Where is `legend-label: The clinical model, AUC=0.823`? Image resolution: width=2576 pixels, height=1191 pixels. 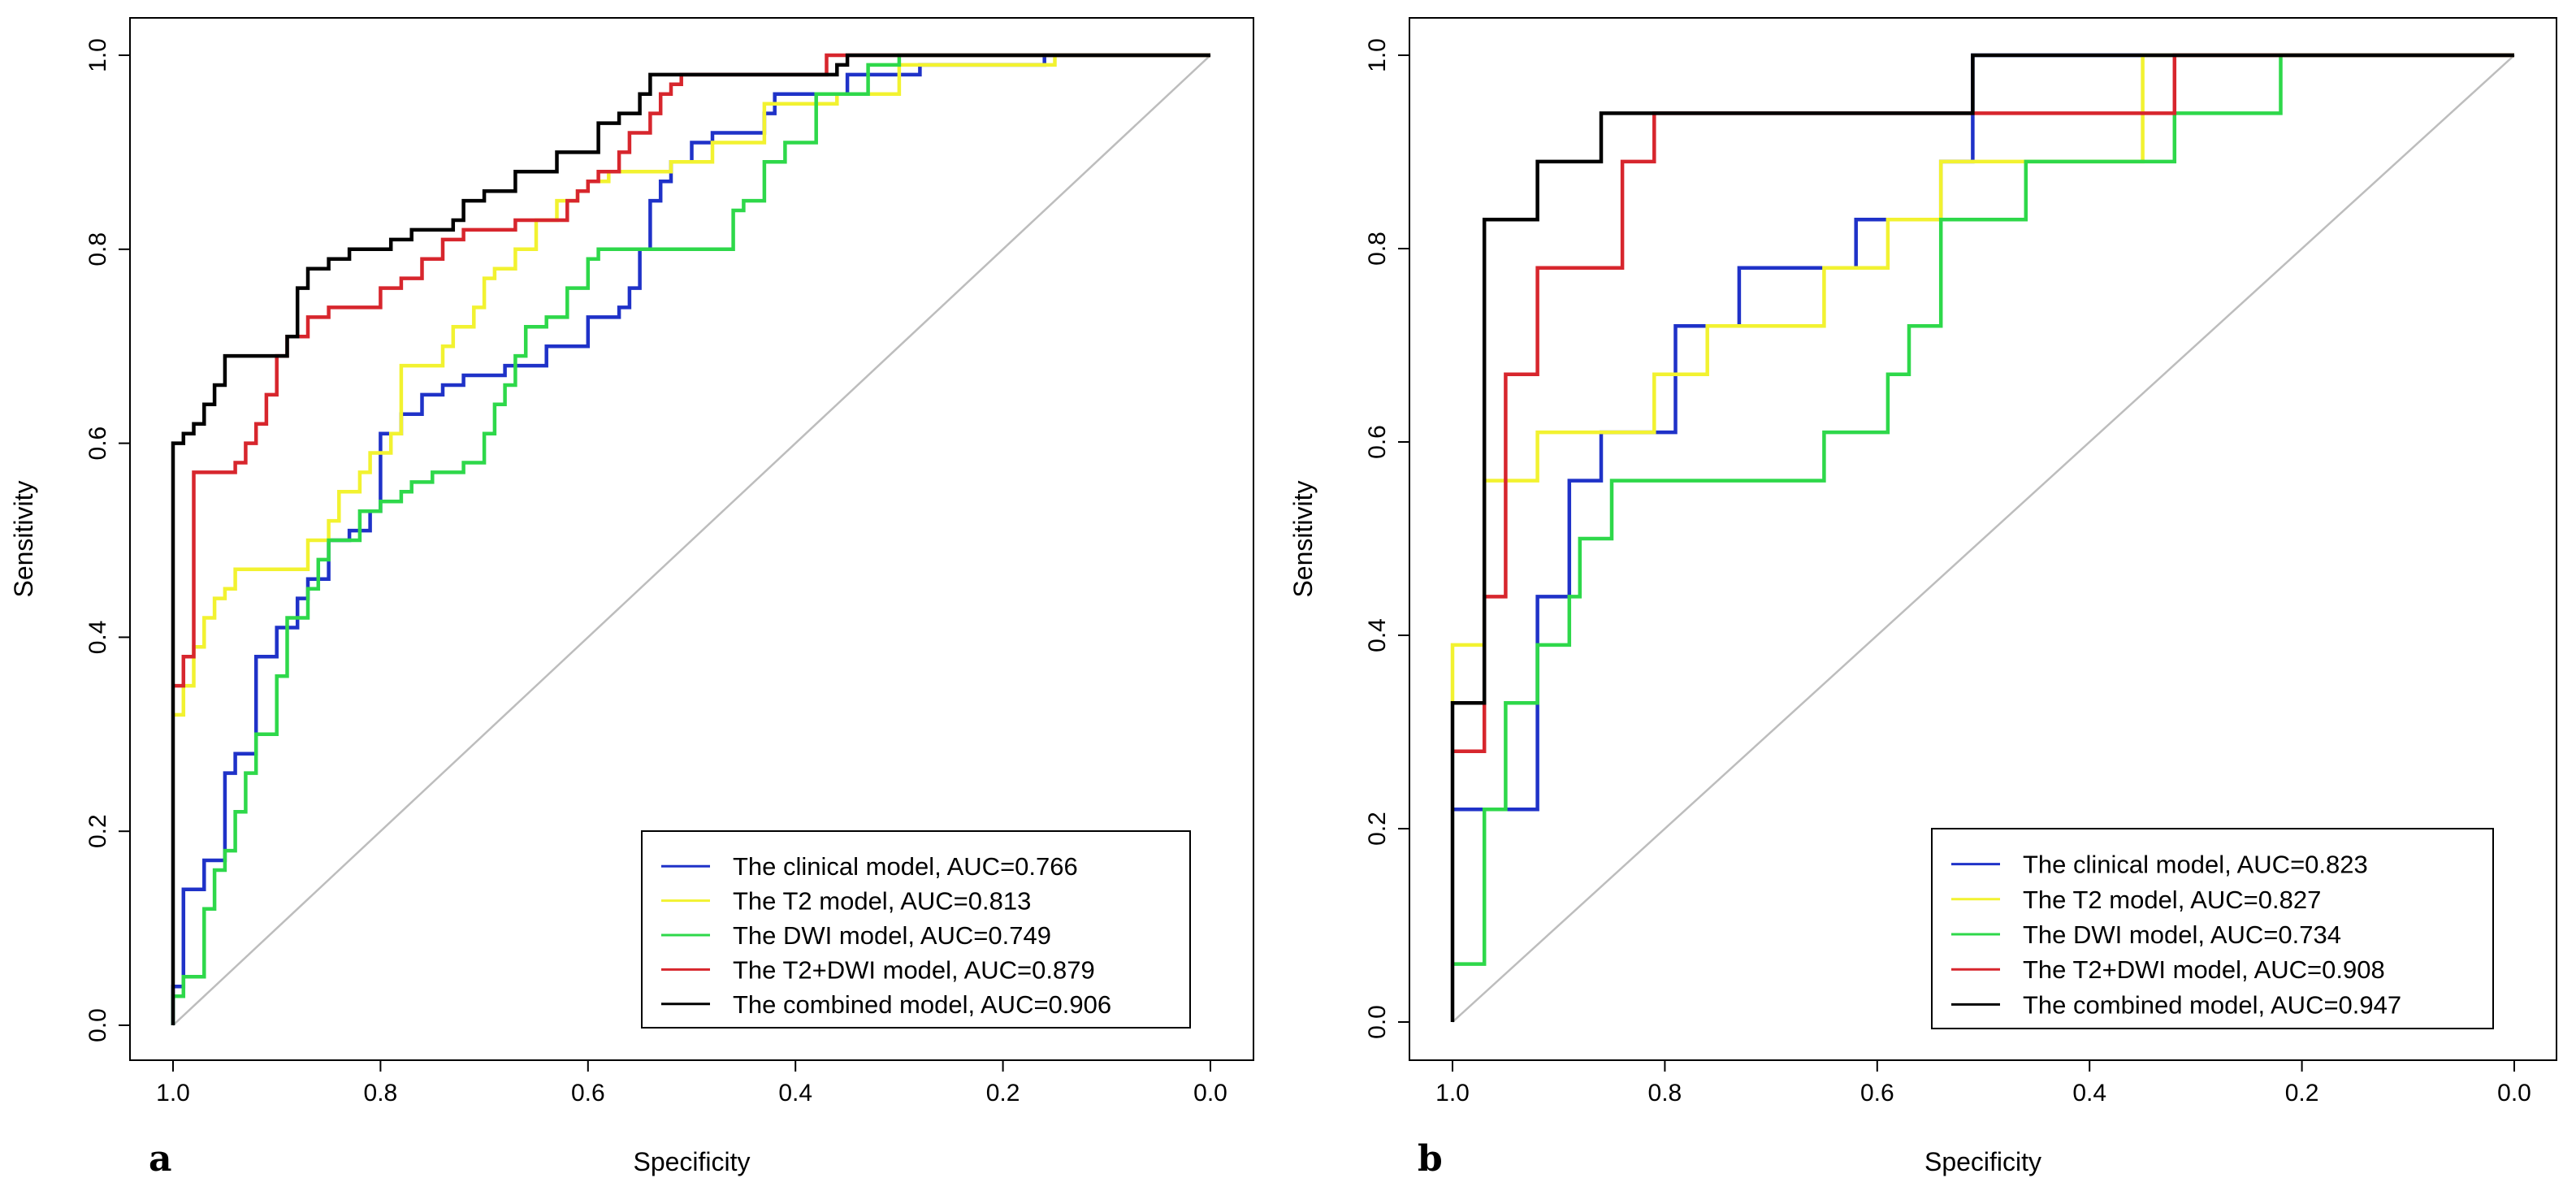 legend-label: The clinical model, AUC=0.823 is located at coordinates (2195, 865).